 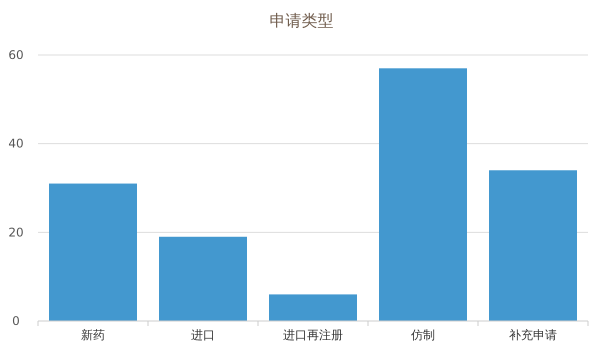 I want to click on x-tick-label: 进口再注册, so click(x=313, y=335).